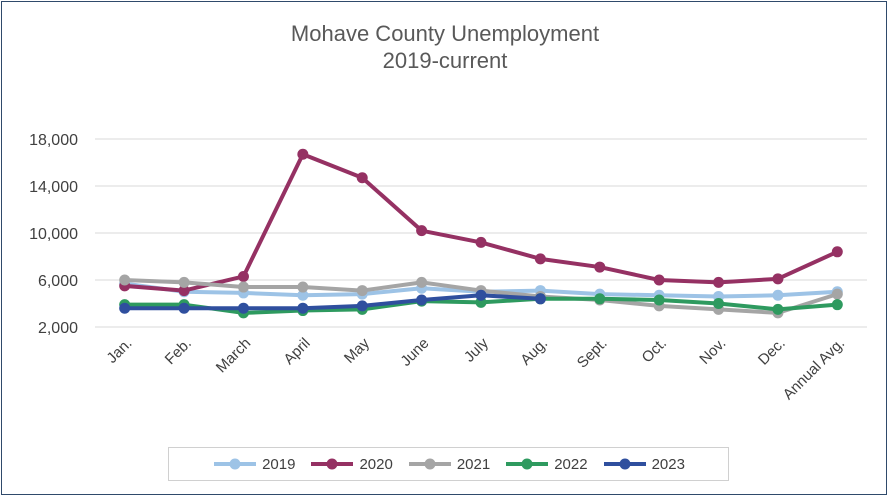  Describe the element at coordinates (712, 351) in the screenshot. I see `x-tick-label: Nov.` at that location.